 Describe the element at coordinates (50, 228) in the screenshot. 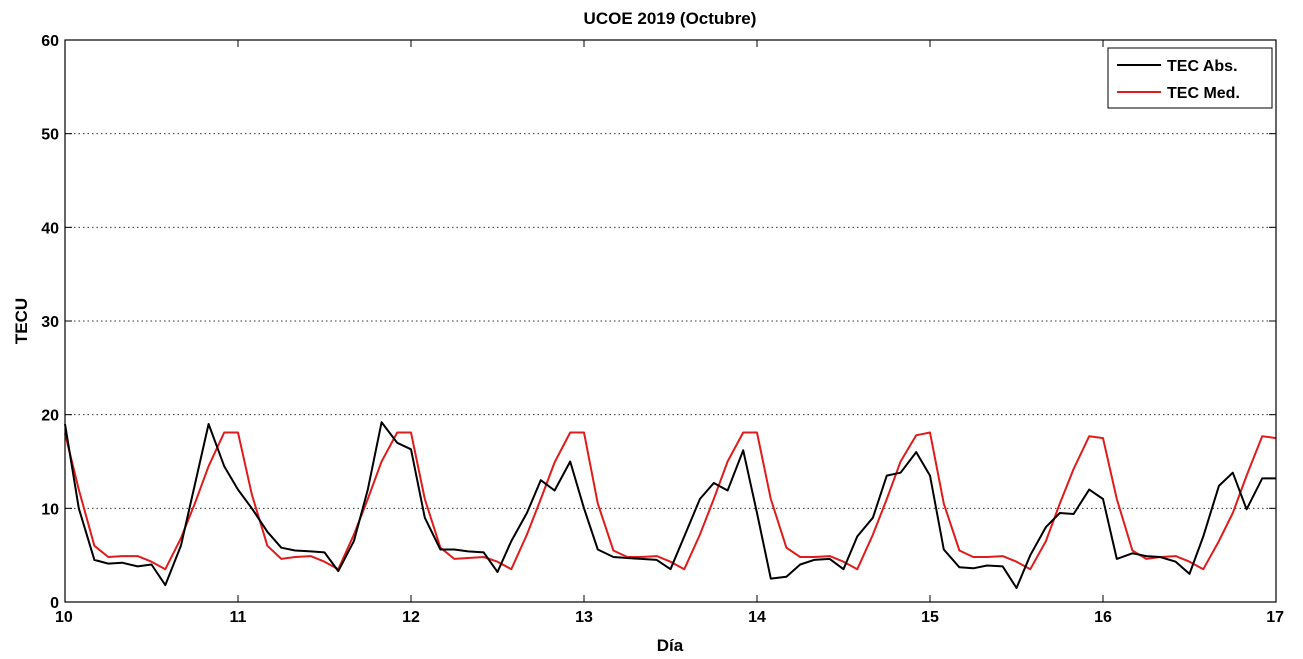

I see `y-tick-label: 40` at that location.